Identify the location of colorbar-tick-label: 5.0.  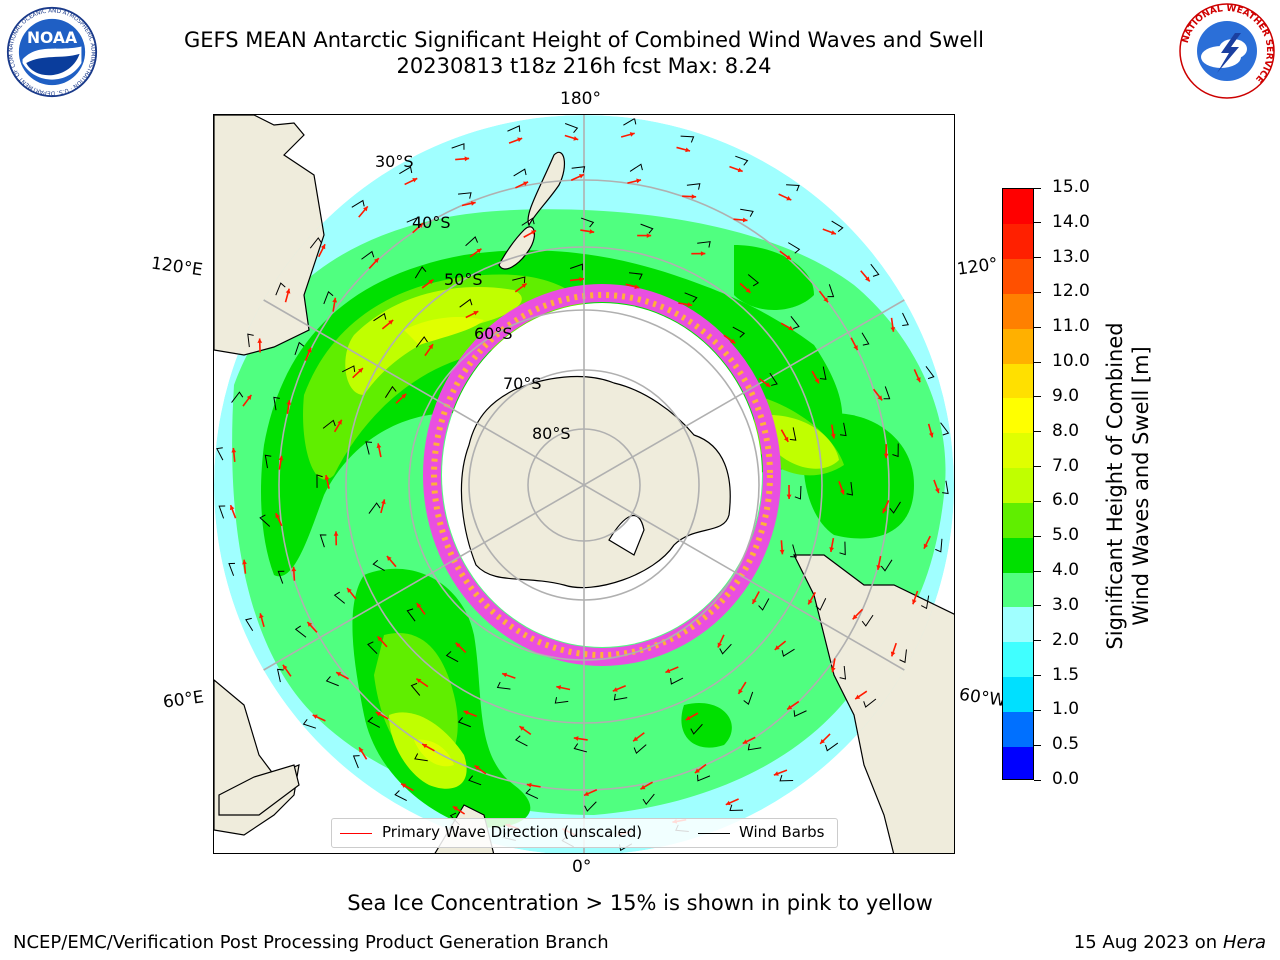
(1066, 535).